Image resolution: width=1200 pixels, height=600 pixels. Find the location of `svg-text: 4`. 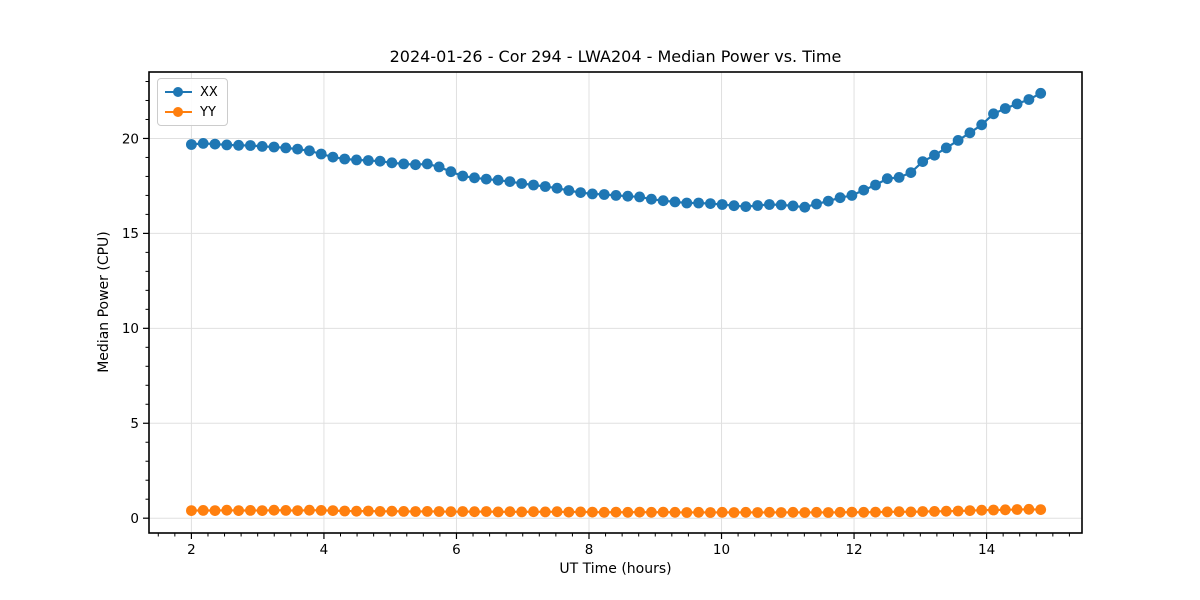

svg-text: 4 is located at coordinates (324, 550).